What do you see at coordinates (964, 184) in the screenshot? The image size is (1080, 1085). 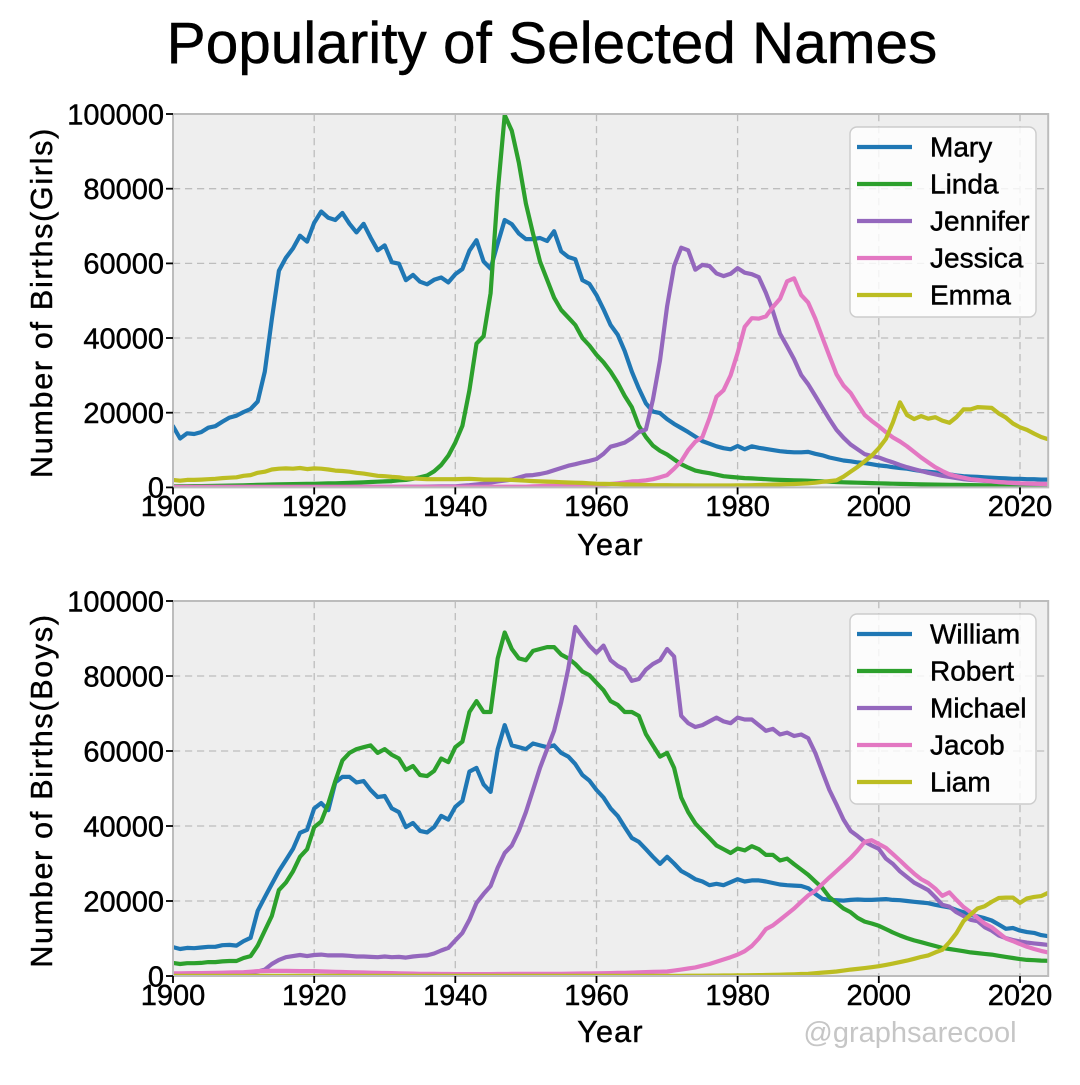 I see `svg-text: Linda` at bounding box center [964, 184].